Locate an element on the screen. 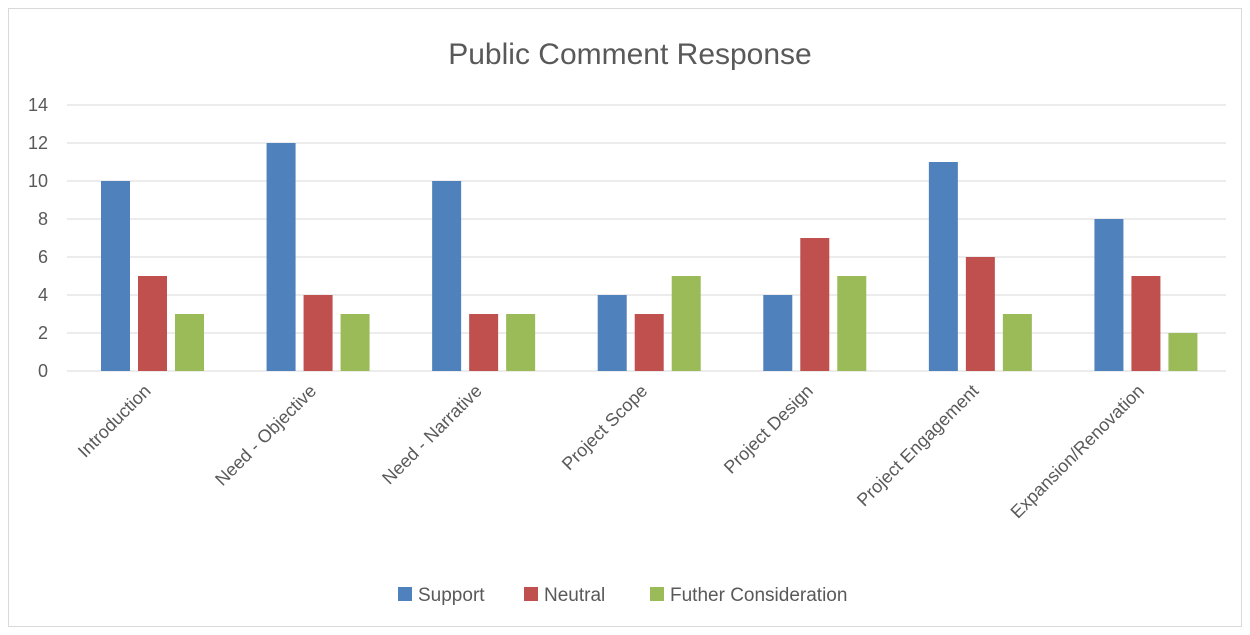 Image resolution: width=1250 pixels, height=635 pixels. x-tick-label: Project Scope is located at coordinates (604, 427).